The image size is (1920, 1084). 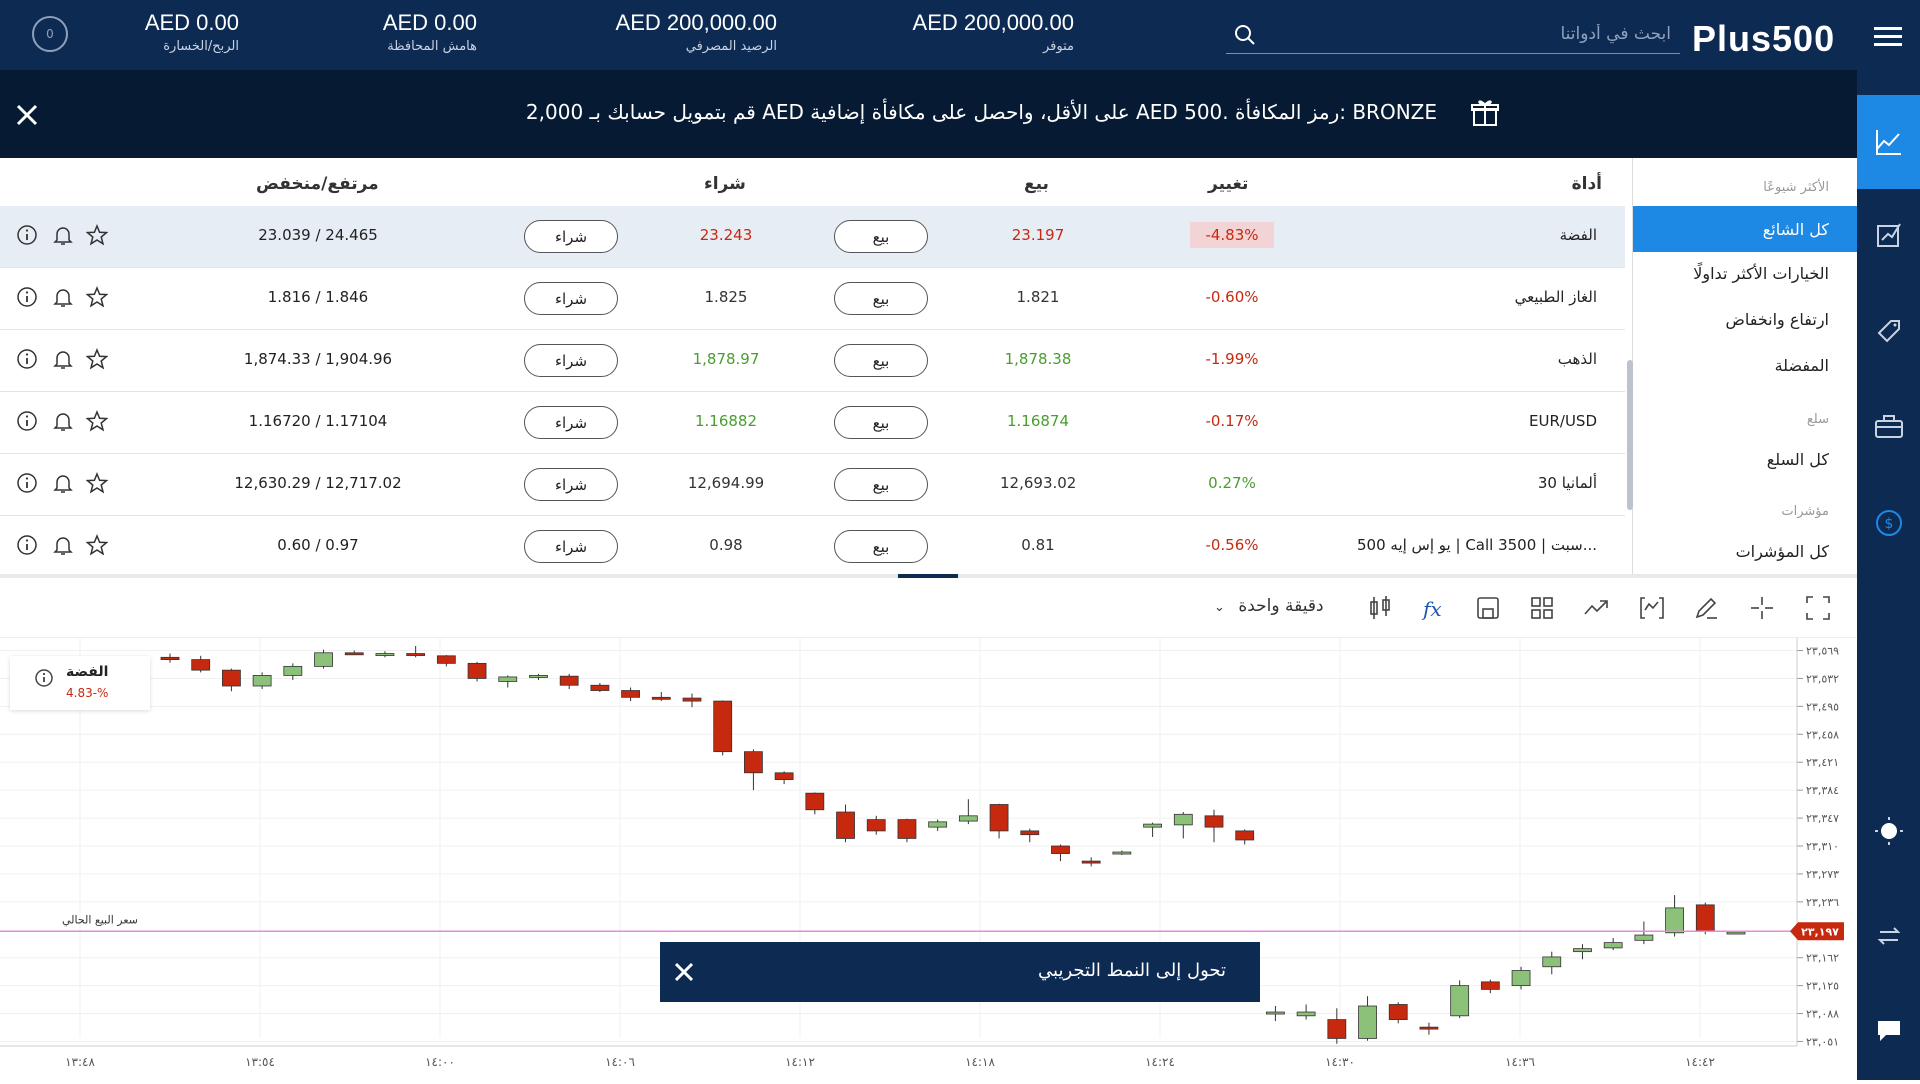 I want to click on category-risers-fallers: ارتفاع وانخفاض, so click(x=1777, y=319).